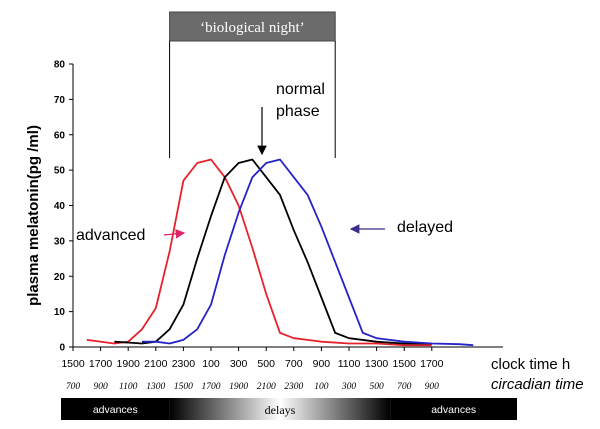 This screenshot has width=600, height=429. Describe the element at coordinates (293, 387) in the screenshot. I see `circadian-tick-label: 2300` at that location.